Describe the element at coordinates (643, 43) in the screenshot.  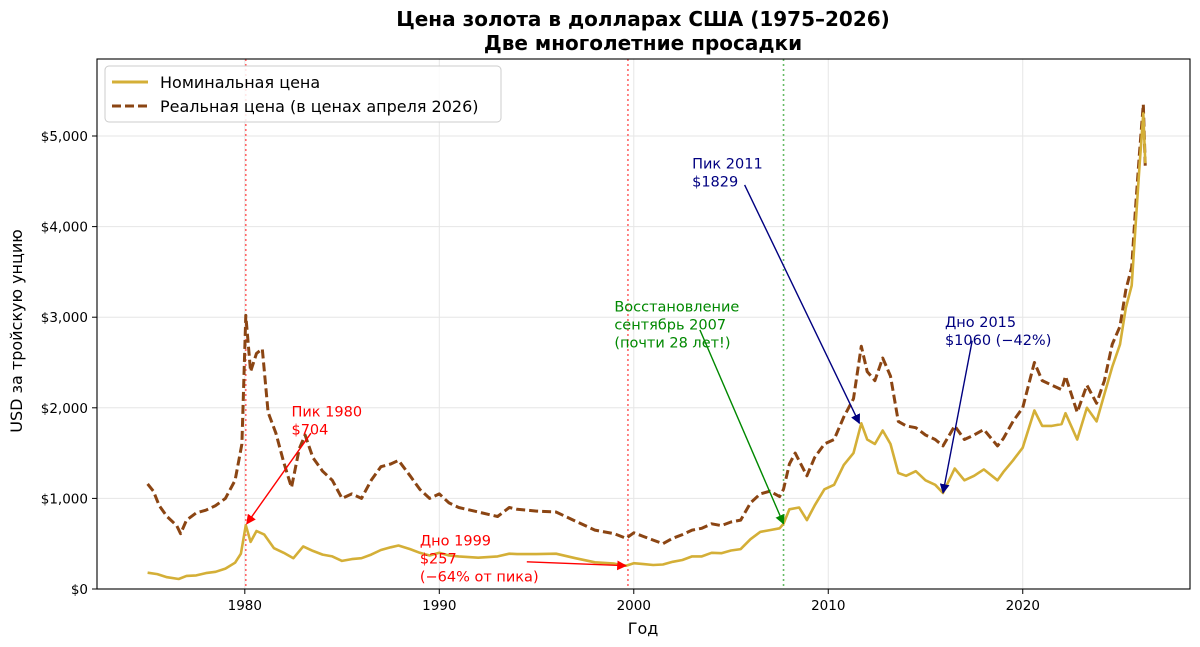
I see `chart-subtitle: Две многолетние просадки` at that location.